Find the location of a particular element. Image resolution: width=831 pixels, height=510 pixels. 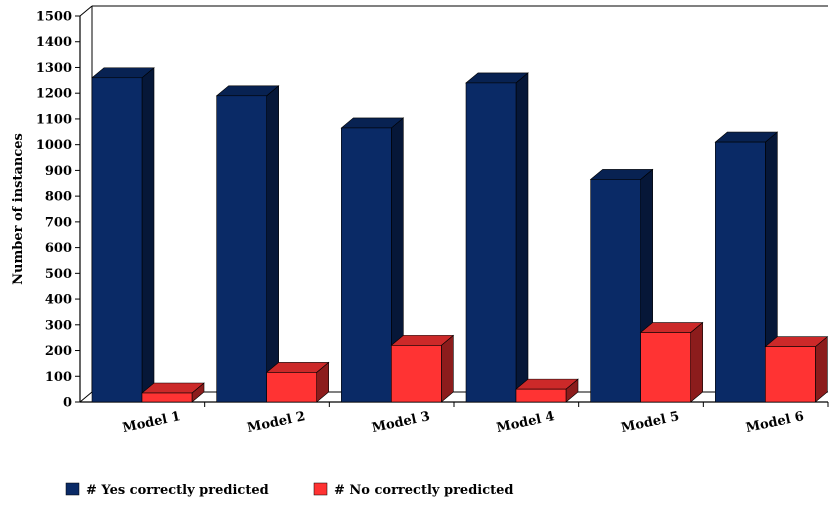

y-tick-label: 1200 is located at coordinates (54, 94).